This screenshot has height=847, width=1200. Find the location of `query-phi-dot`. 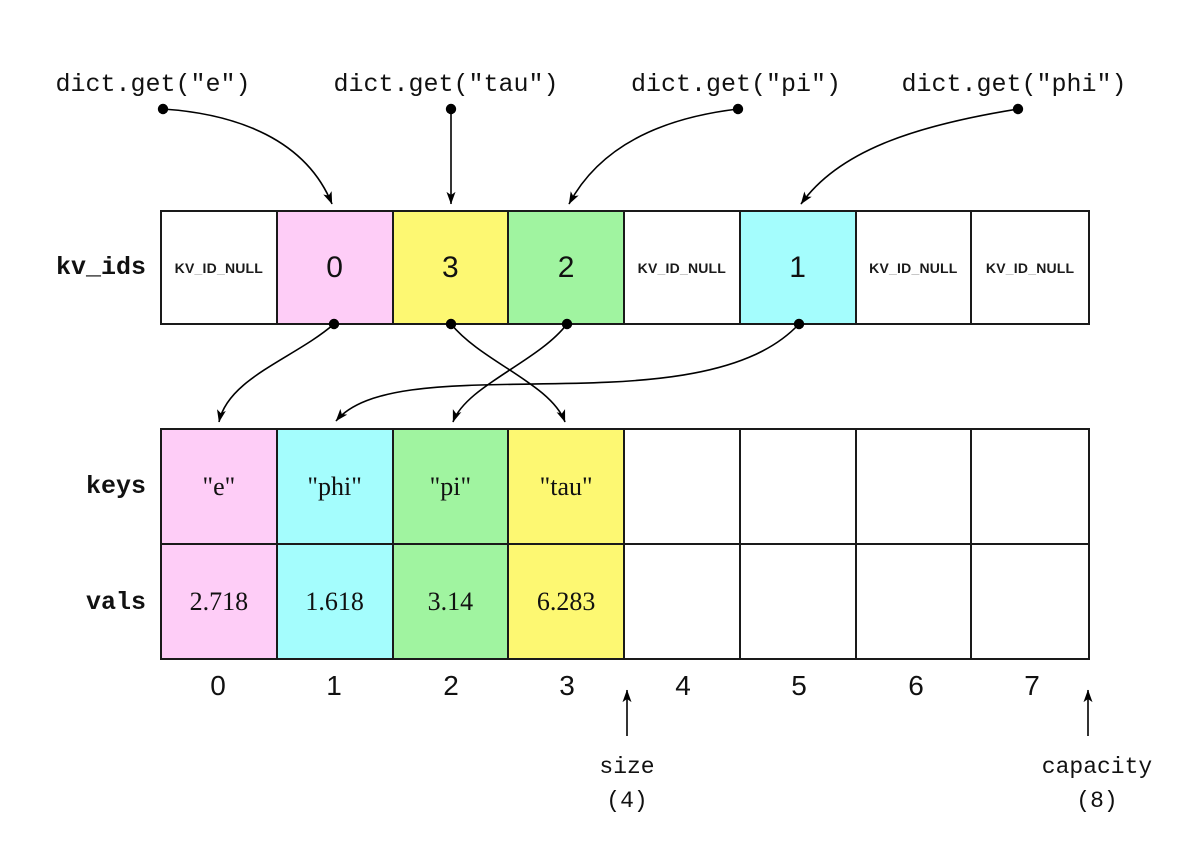

query-phi-dot is located at coordinates (1018, 109).